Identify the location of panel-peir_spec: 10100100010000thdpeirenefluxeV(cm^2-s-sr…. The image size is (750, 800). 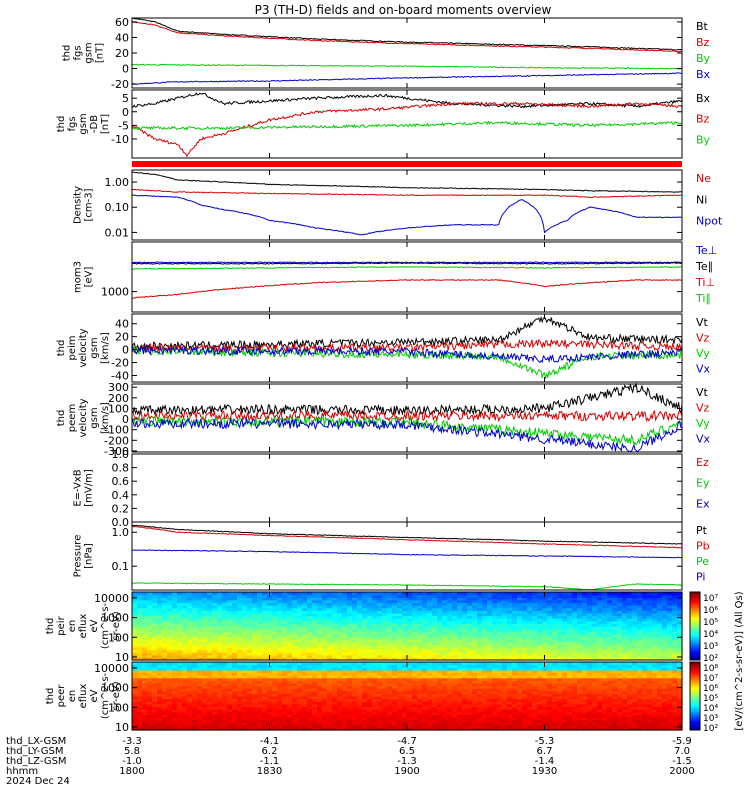
(364, 627).